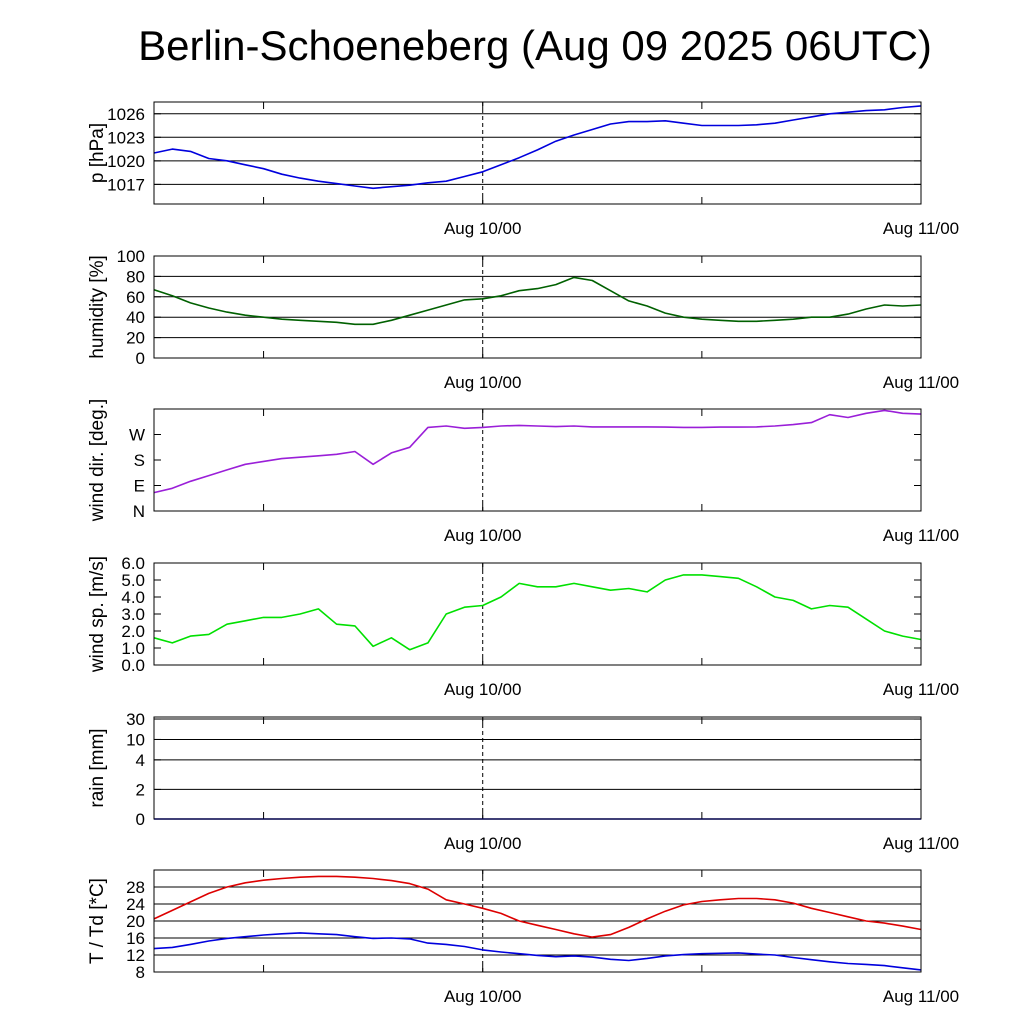 Image resolution: width=1024 pixels, height=1024 pixels. Describe the element at coordinates (97, 153) in the screenshot. I see `y-axis-label: p [hPa]` at that location.